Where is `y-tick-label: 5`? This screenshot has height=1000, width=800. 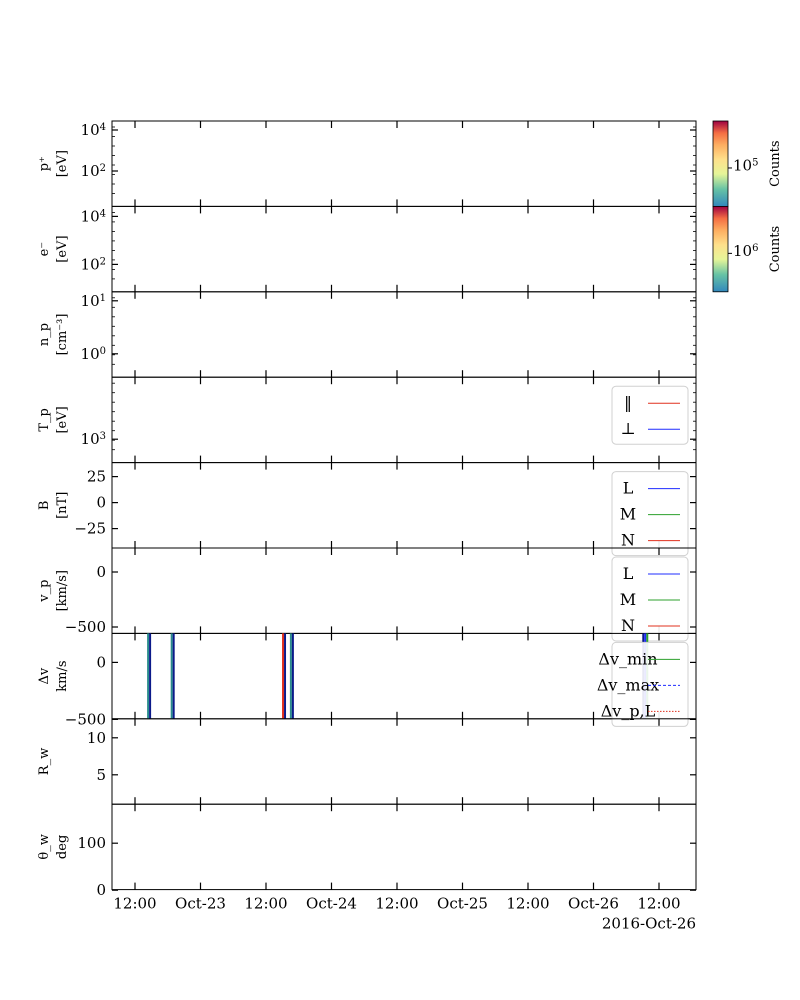 y-tick-label: 5 is located at coordinates (101, 775).